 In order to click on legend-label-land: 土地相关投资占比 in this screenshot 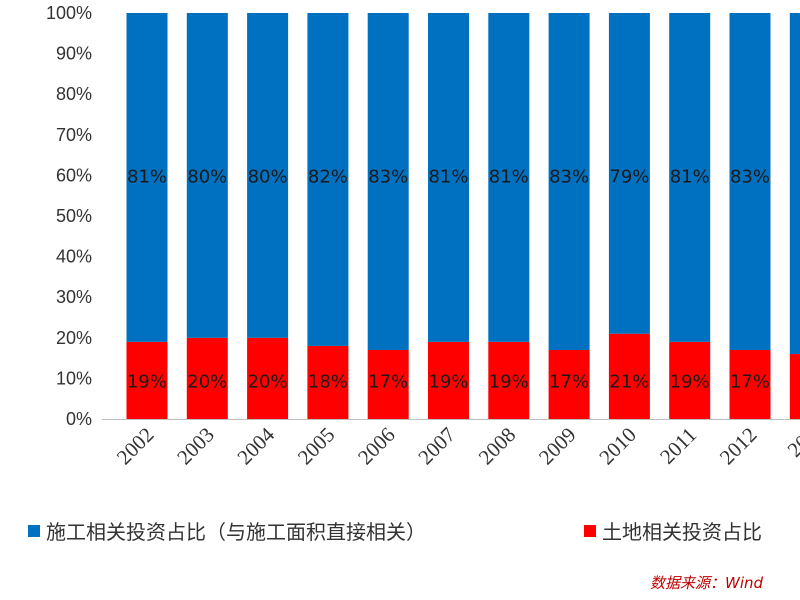, I will do `click(682, 532)`.